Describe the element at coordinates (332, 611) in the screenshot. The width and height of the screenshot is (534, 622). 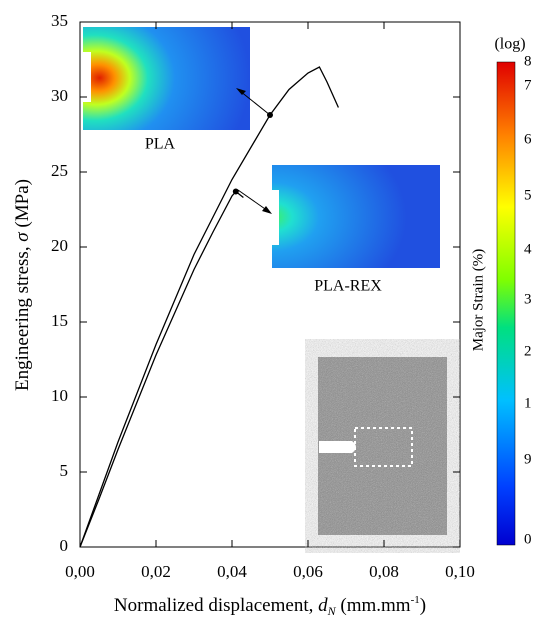
I see `x-label-part: N` at that location.